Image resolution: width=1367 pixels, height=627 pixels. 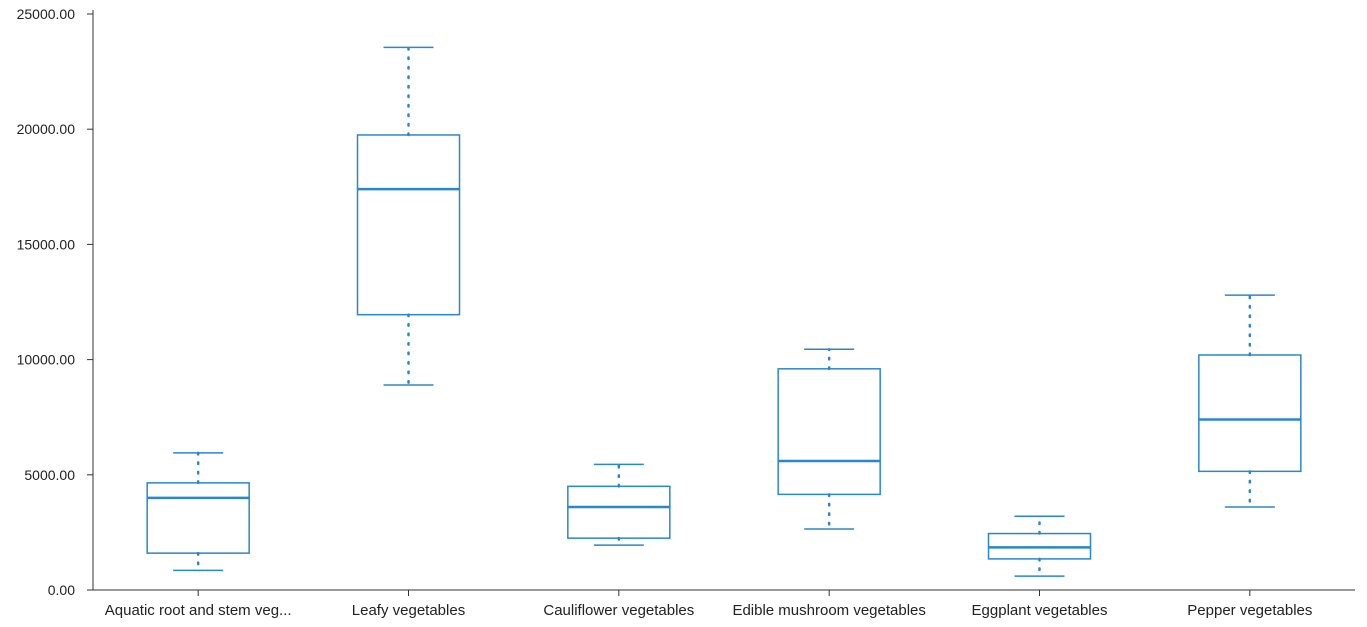 I want to click on y-tick-label: 5000.00, so click(x=49, y=475).